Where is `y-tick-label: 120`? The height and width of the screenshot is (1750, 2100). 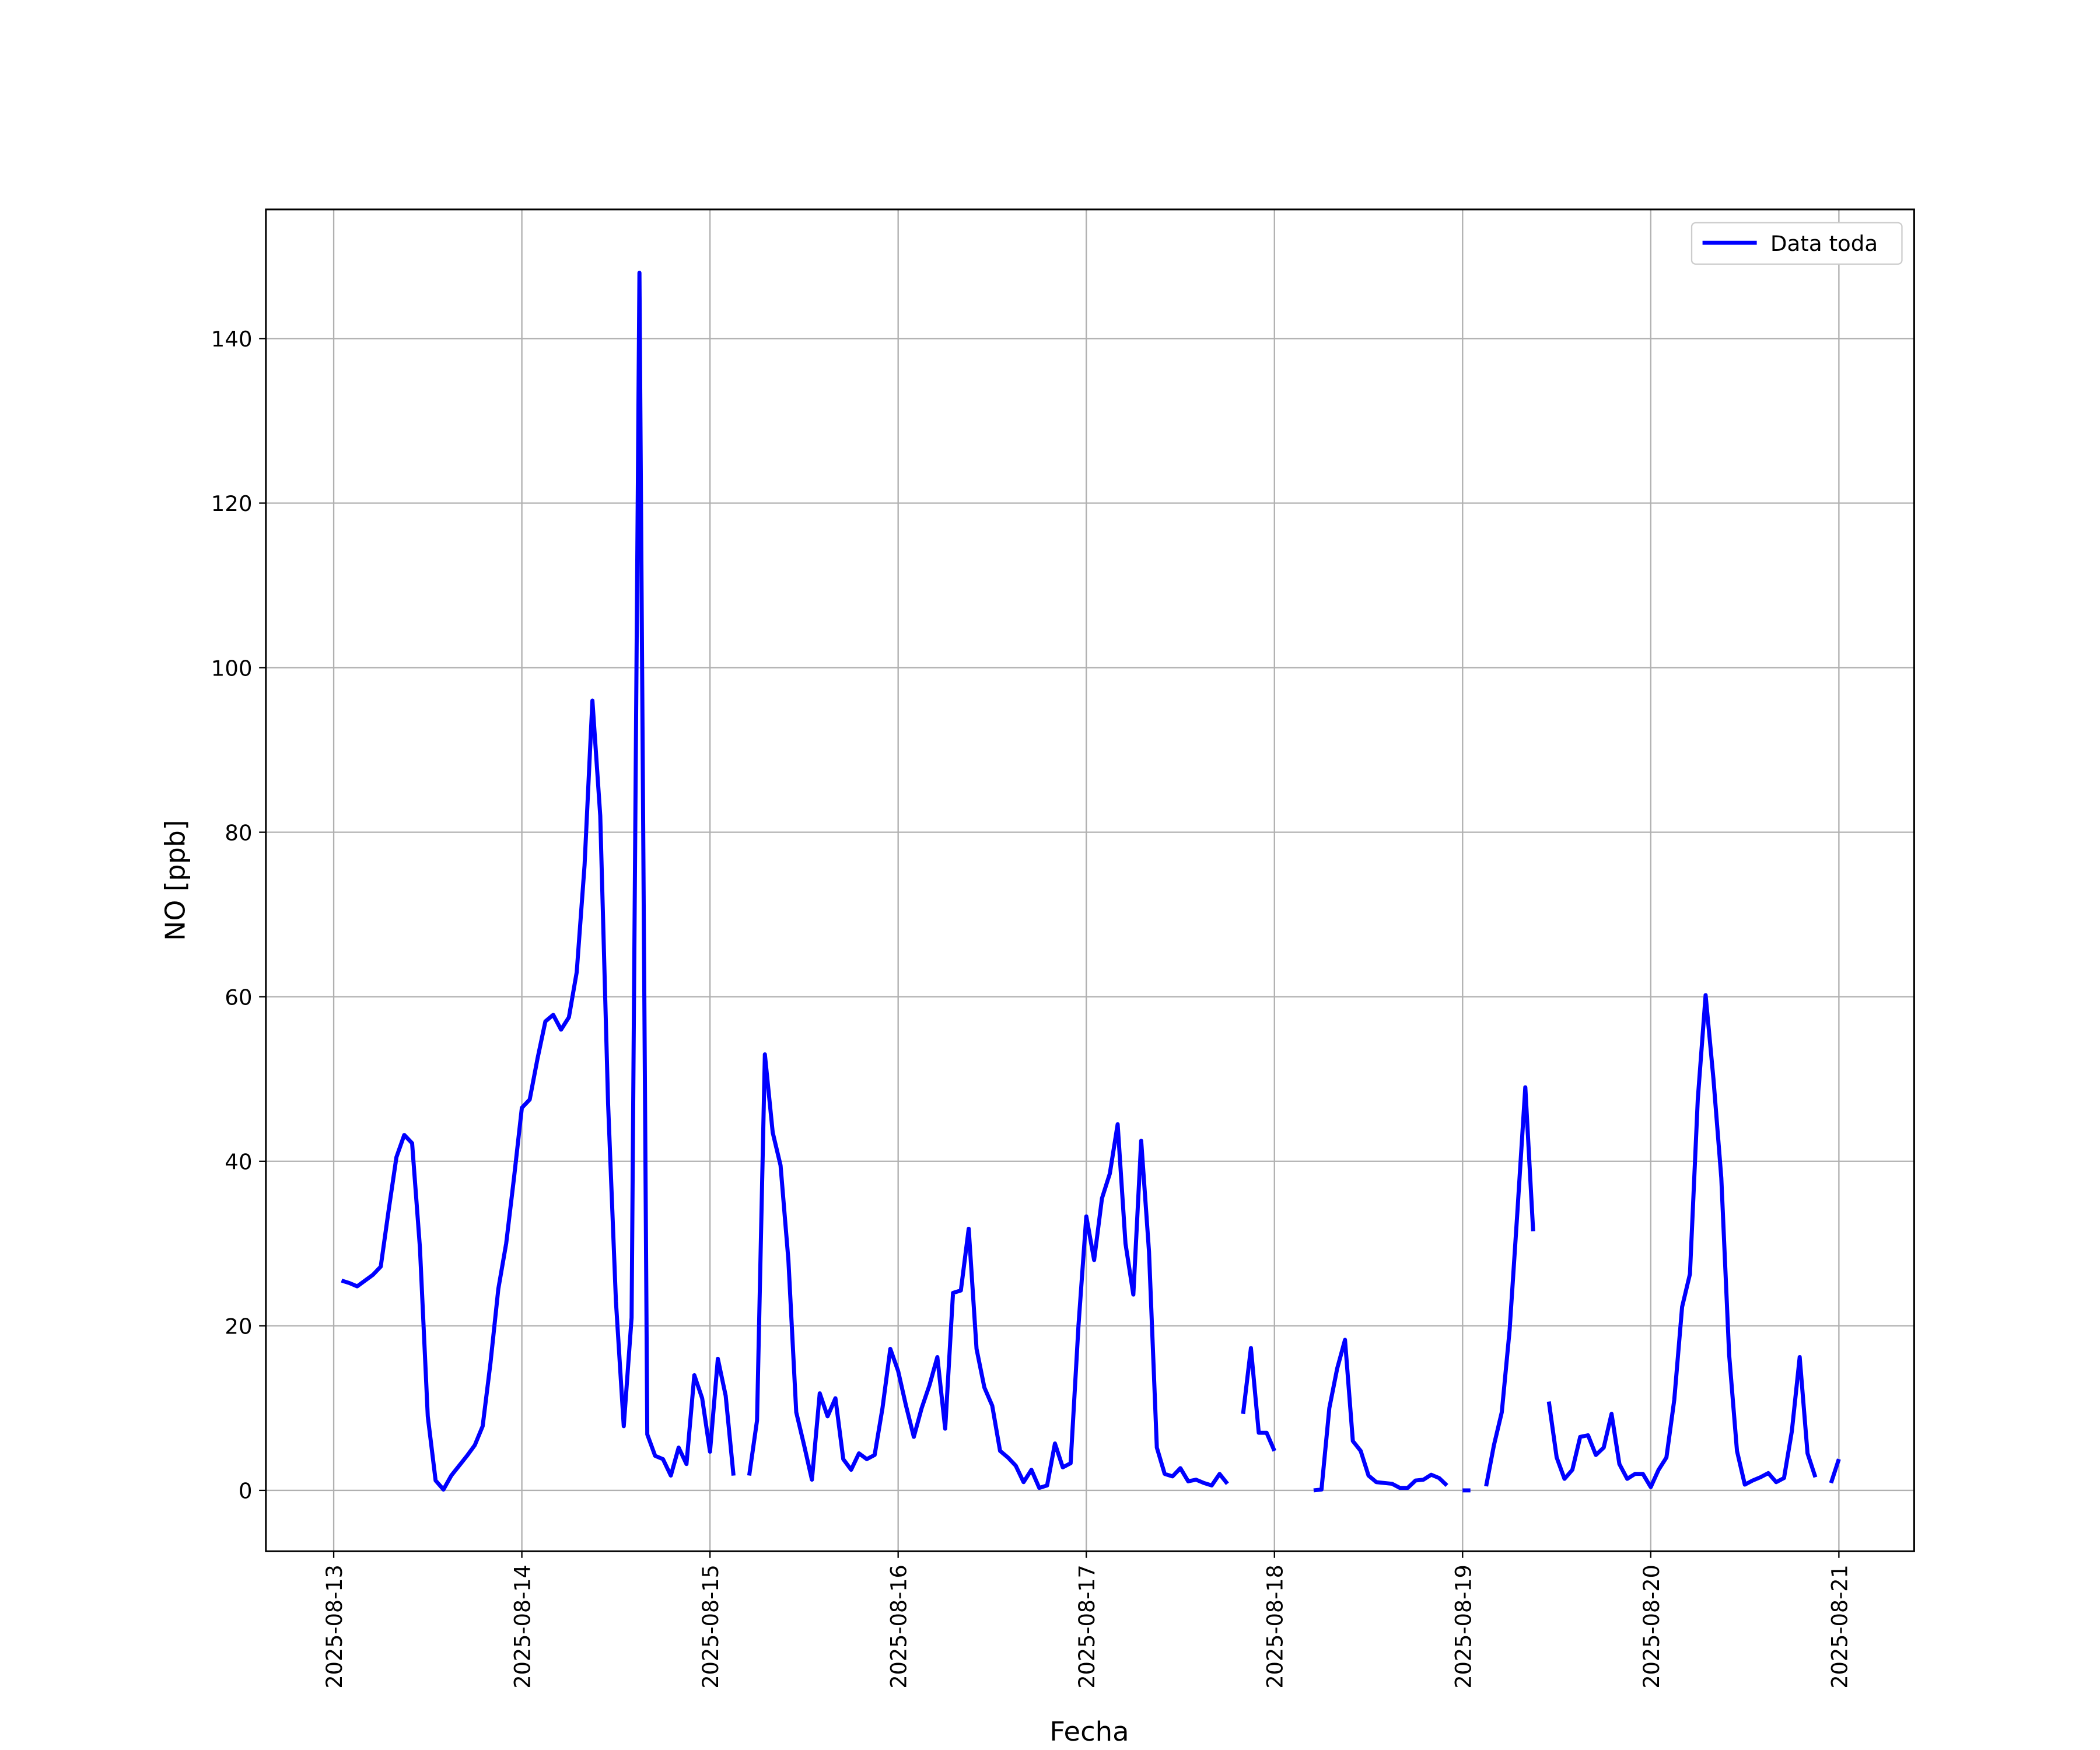
y-tick-label: 120 is located at coordinates (232, 504).